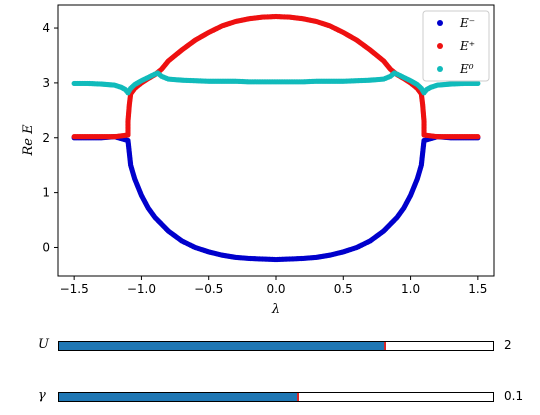 The image size is (540, 415). I want to click on gamma-slider-fill, so click(178, 397).